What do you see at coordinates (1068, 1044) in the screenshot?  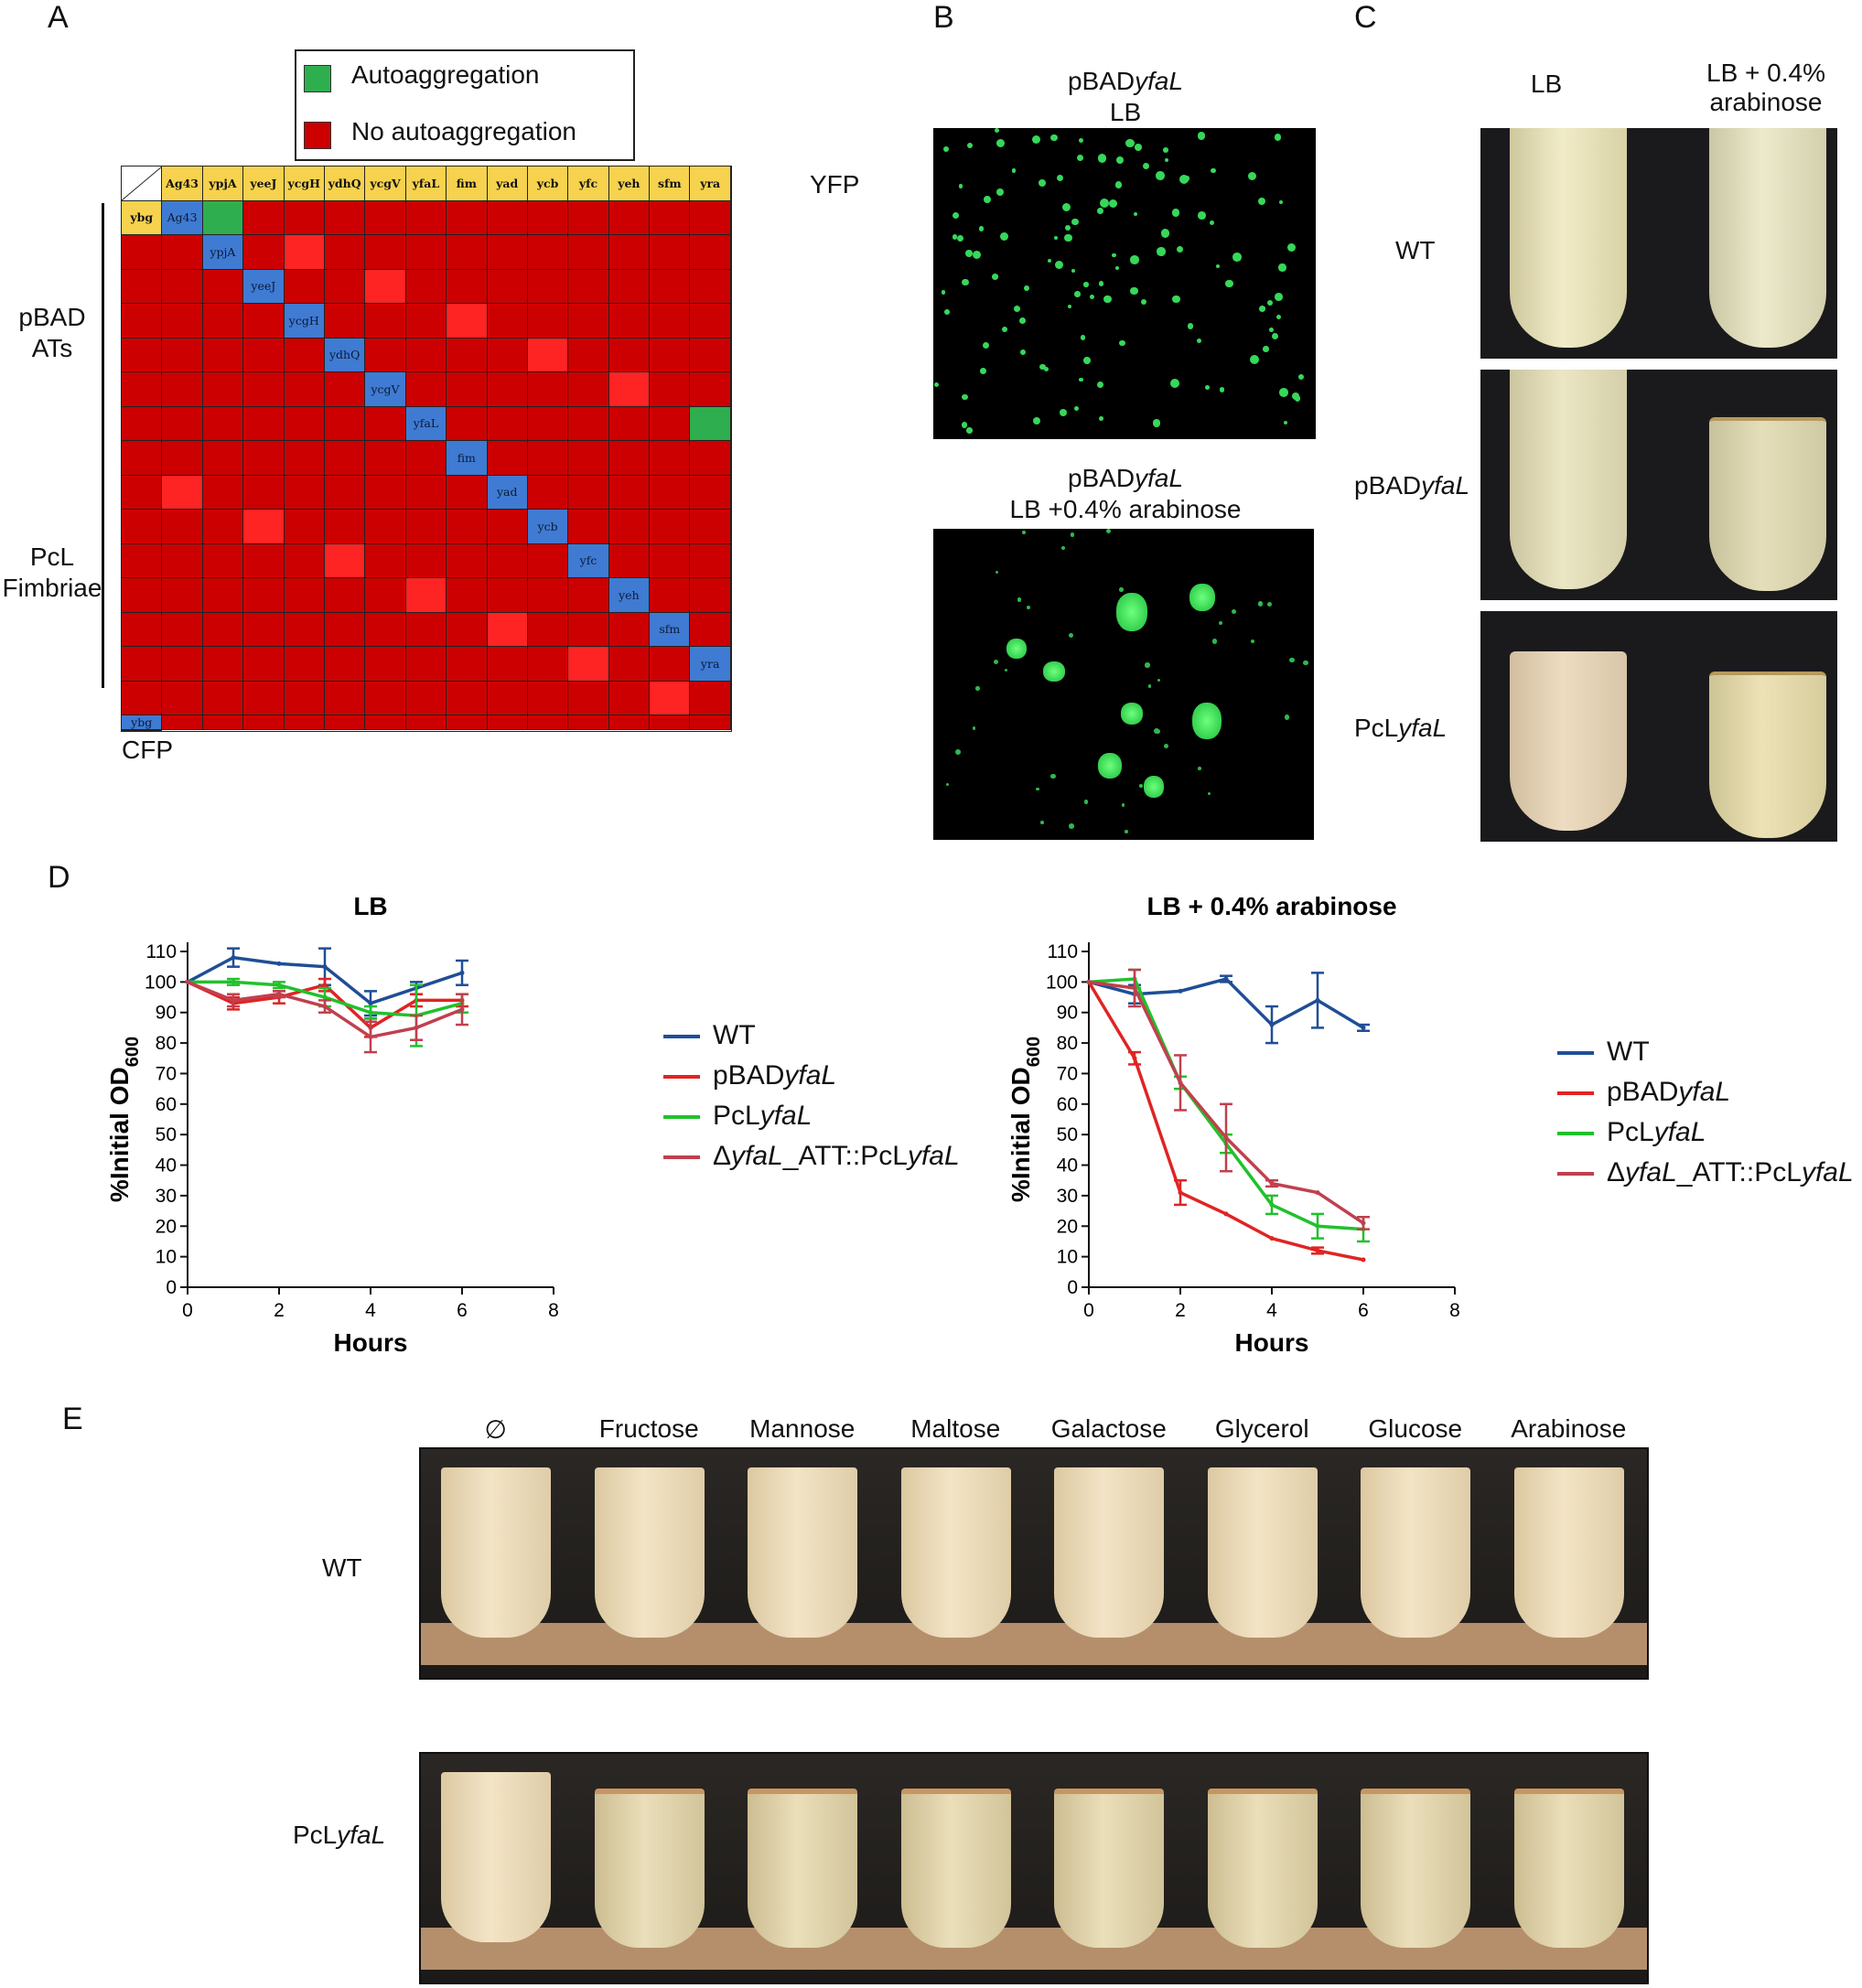 I see `y-tick-label: 80` at bounding box center [1068, 1044].